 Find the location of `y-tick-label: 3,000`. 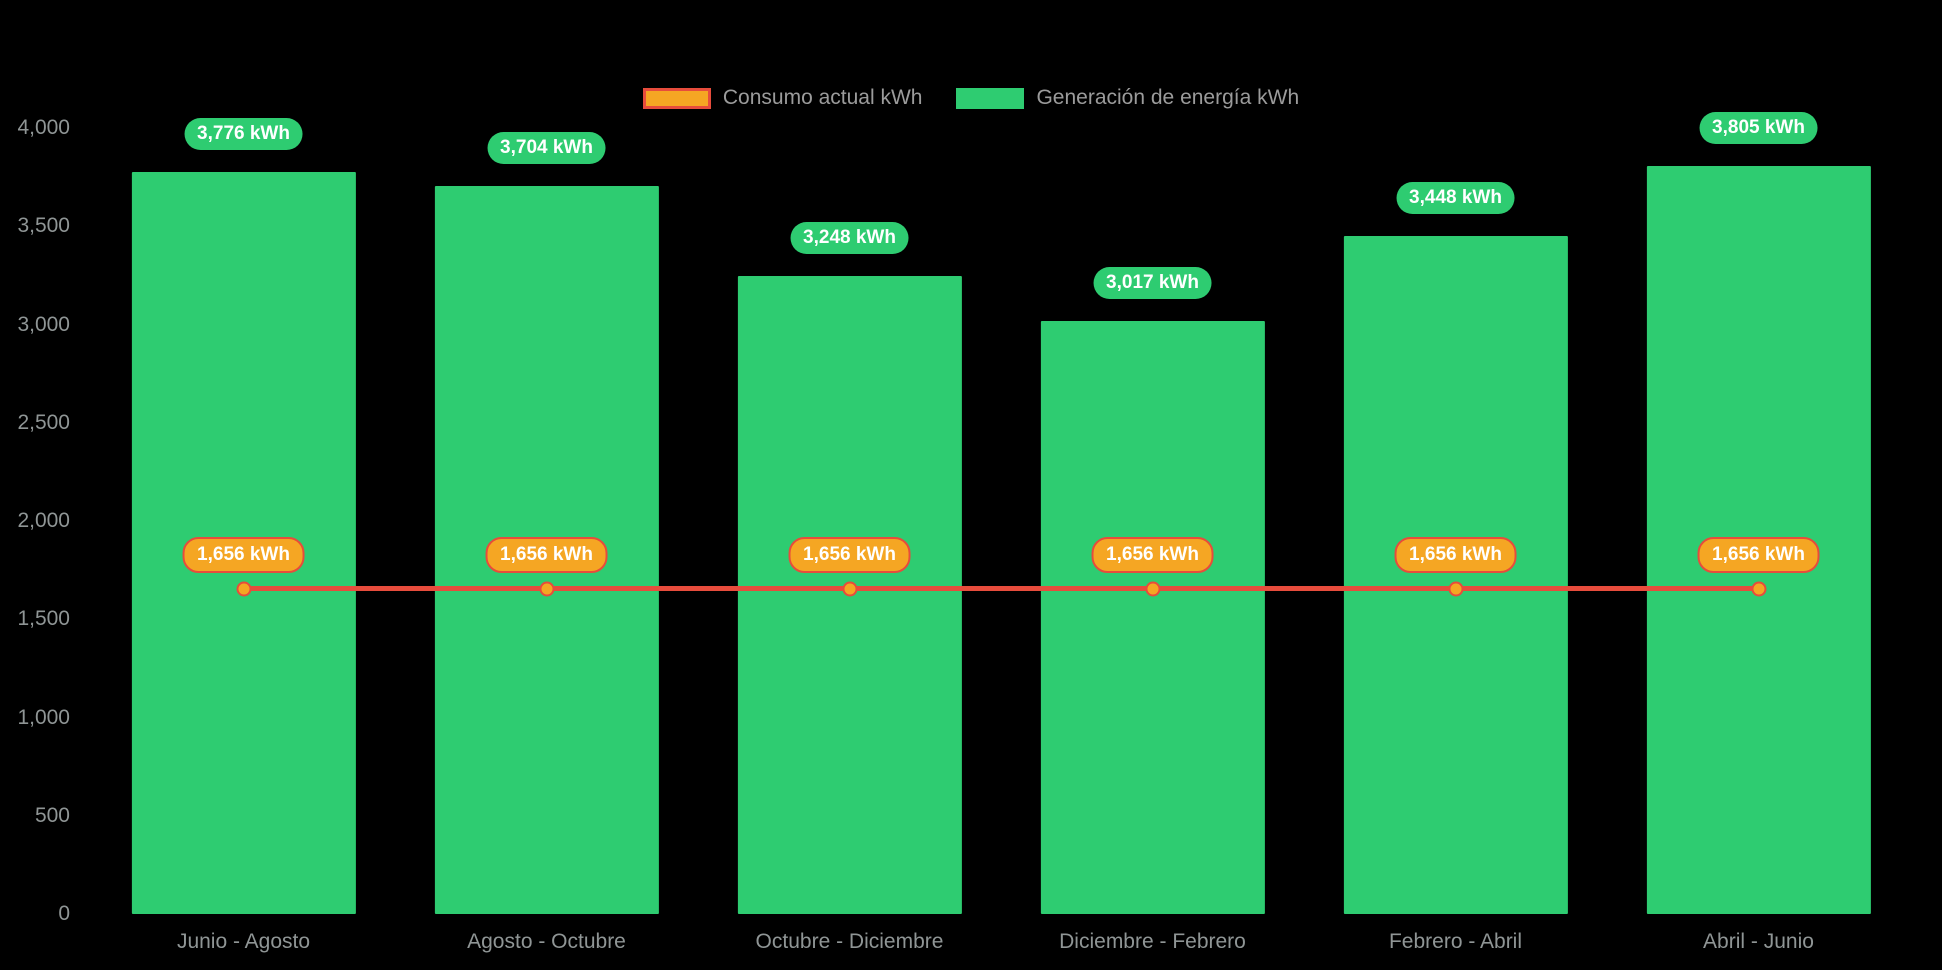

y-tick-label: 3,000 is located at coordinates (43, 324).